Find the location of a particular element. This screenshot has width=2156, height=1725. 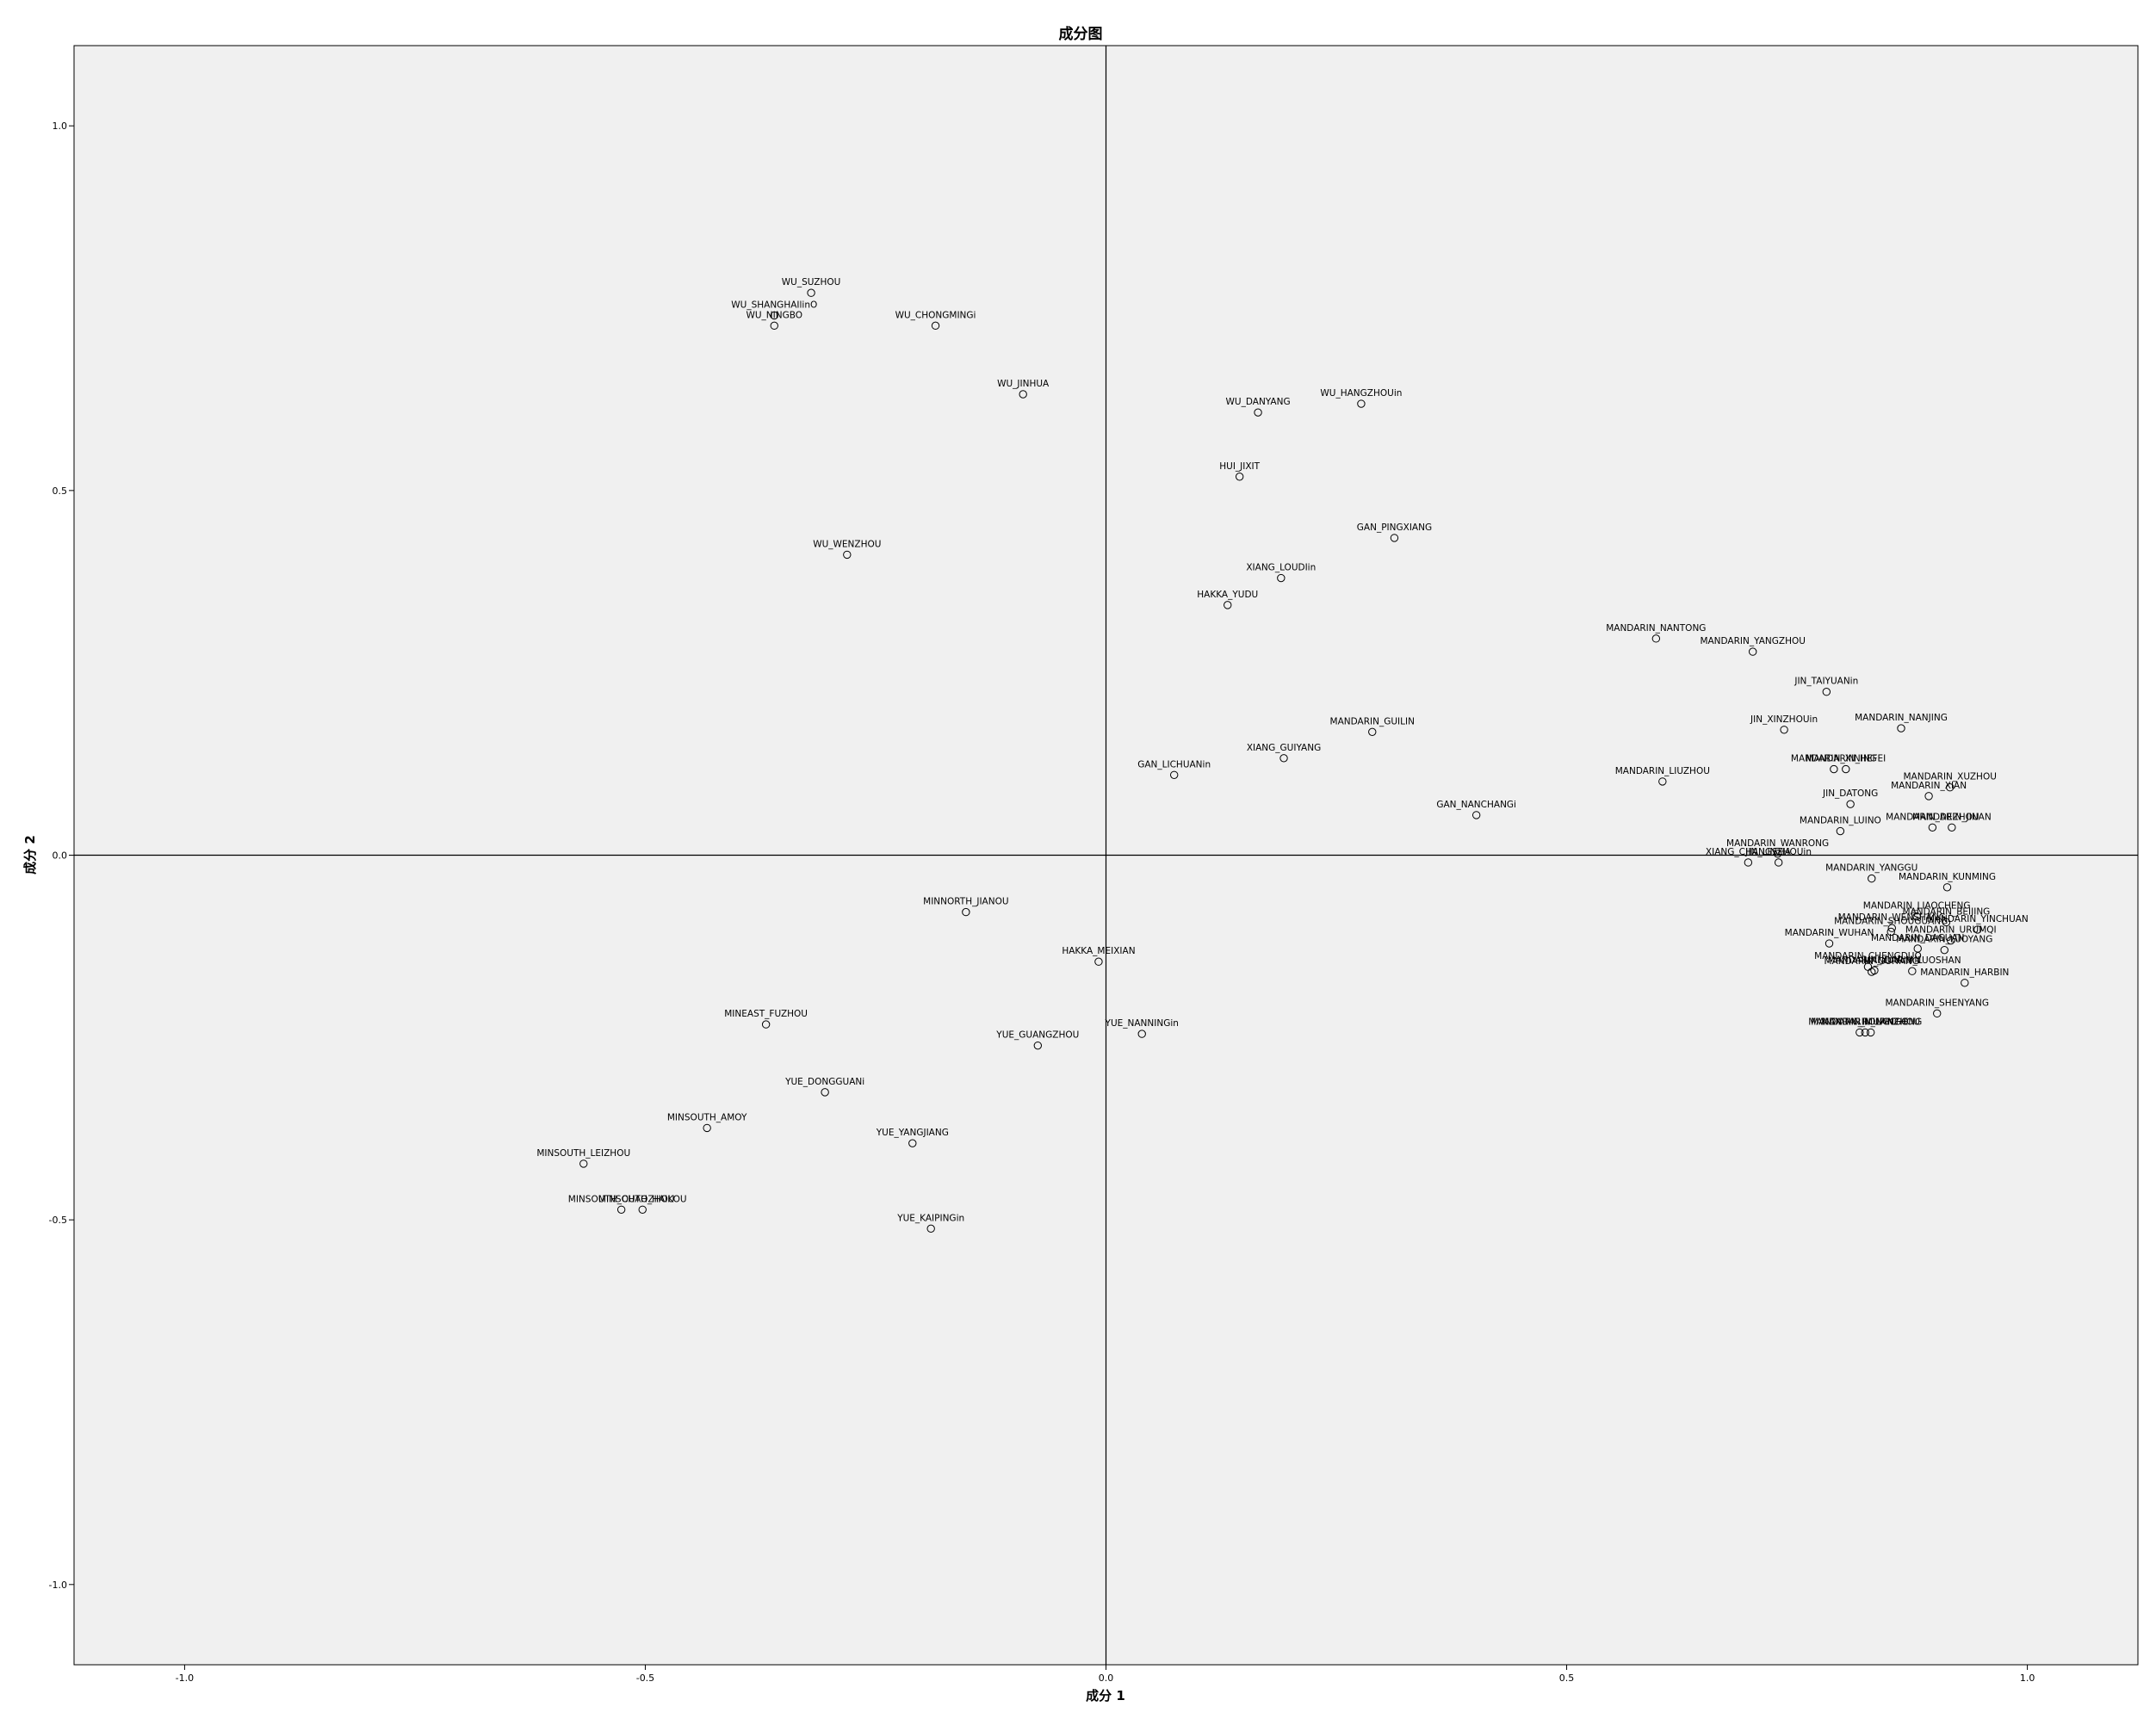

data-point-label: WU_HANGZHOUin is located at coordinates (1361, 394).